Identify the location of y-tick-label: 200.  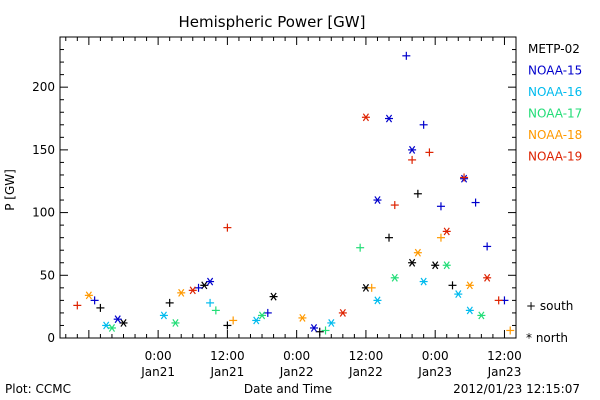
(43, 87).